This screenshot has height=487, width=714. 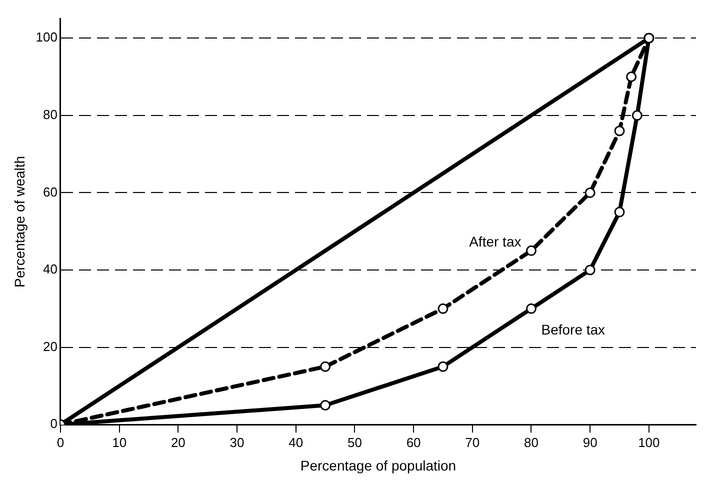 What do you see at coordinates (354, 442) in the screenshot?
I see `x-tick-label: 50` at bounding box center [354, 442].